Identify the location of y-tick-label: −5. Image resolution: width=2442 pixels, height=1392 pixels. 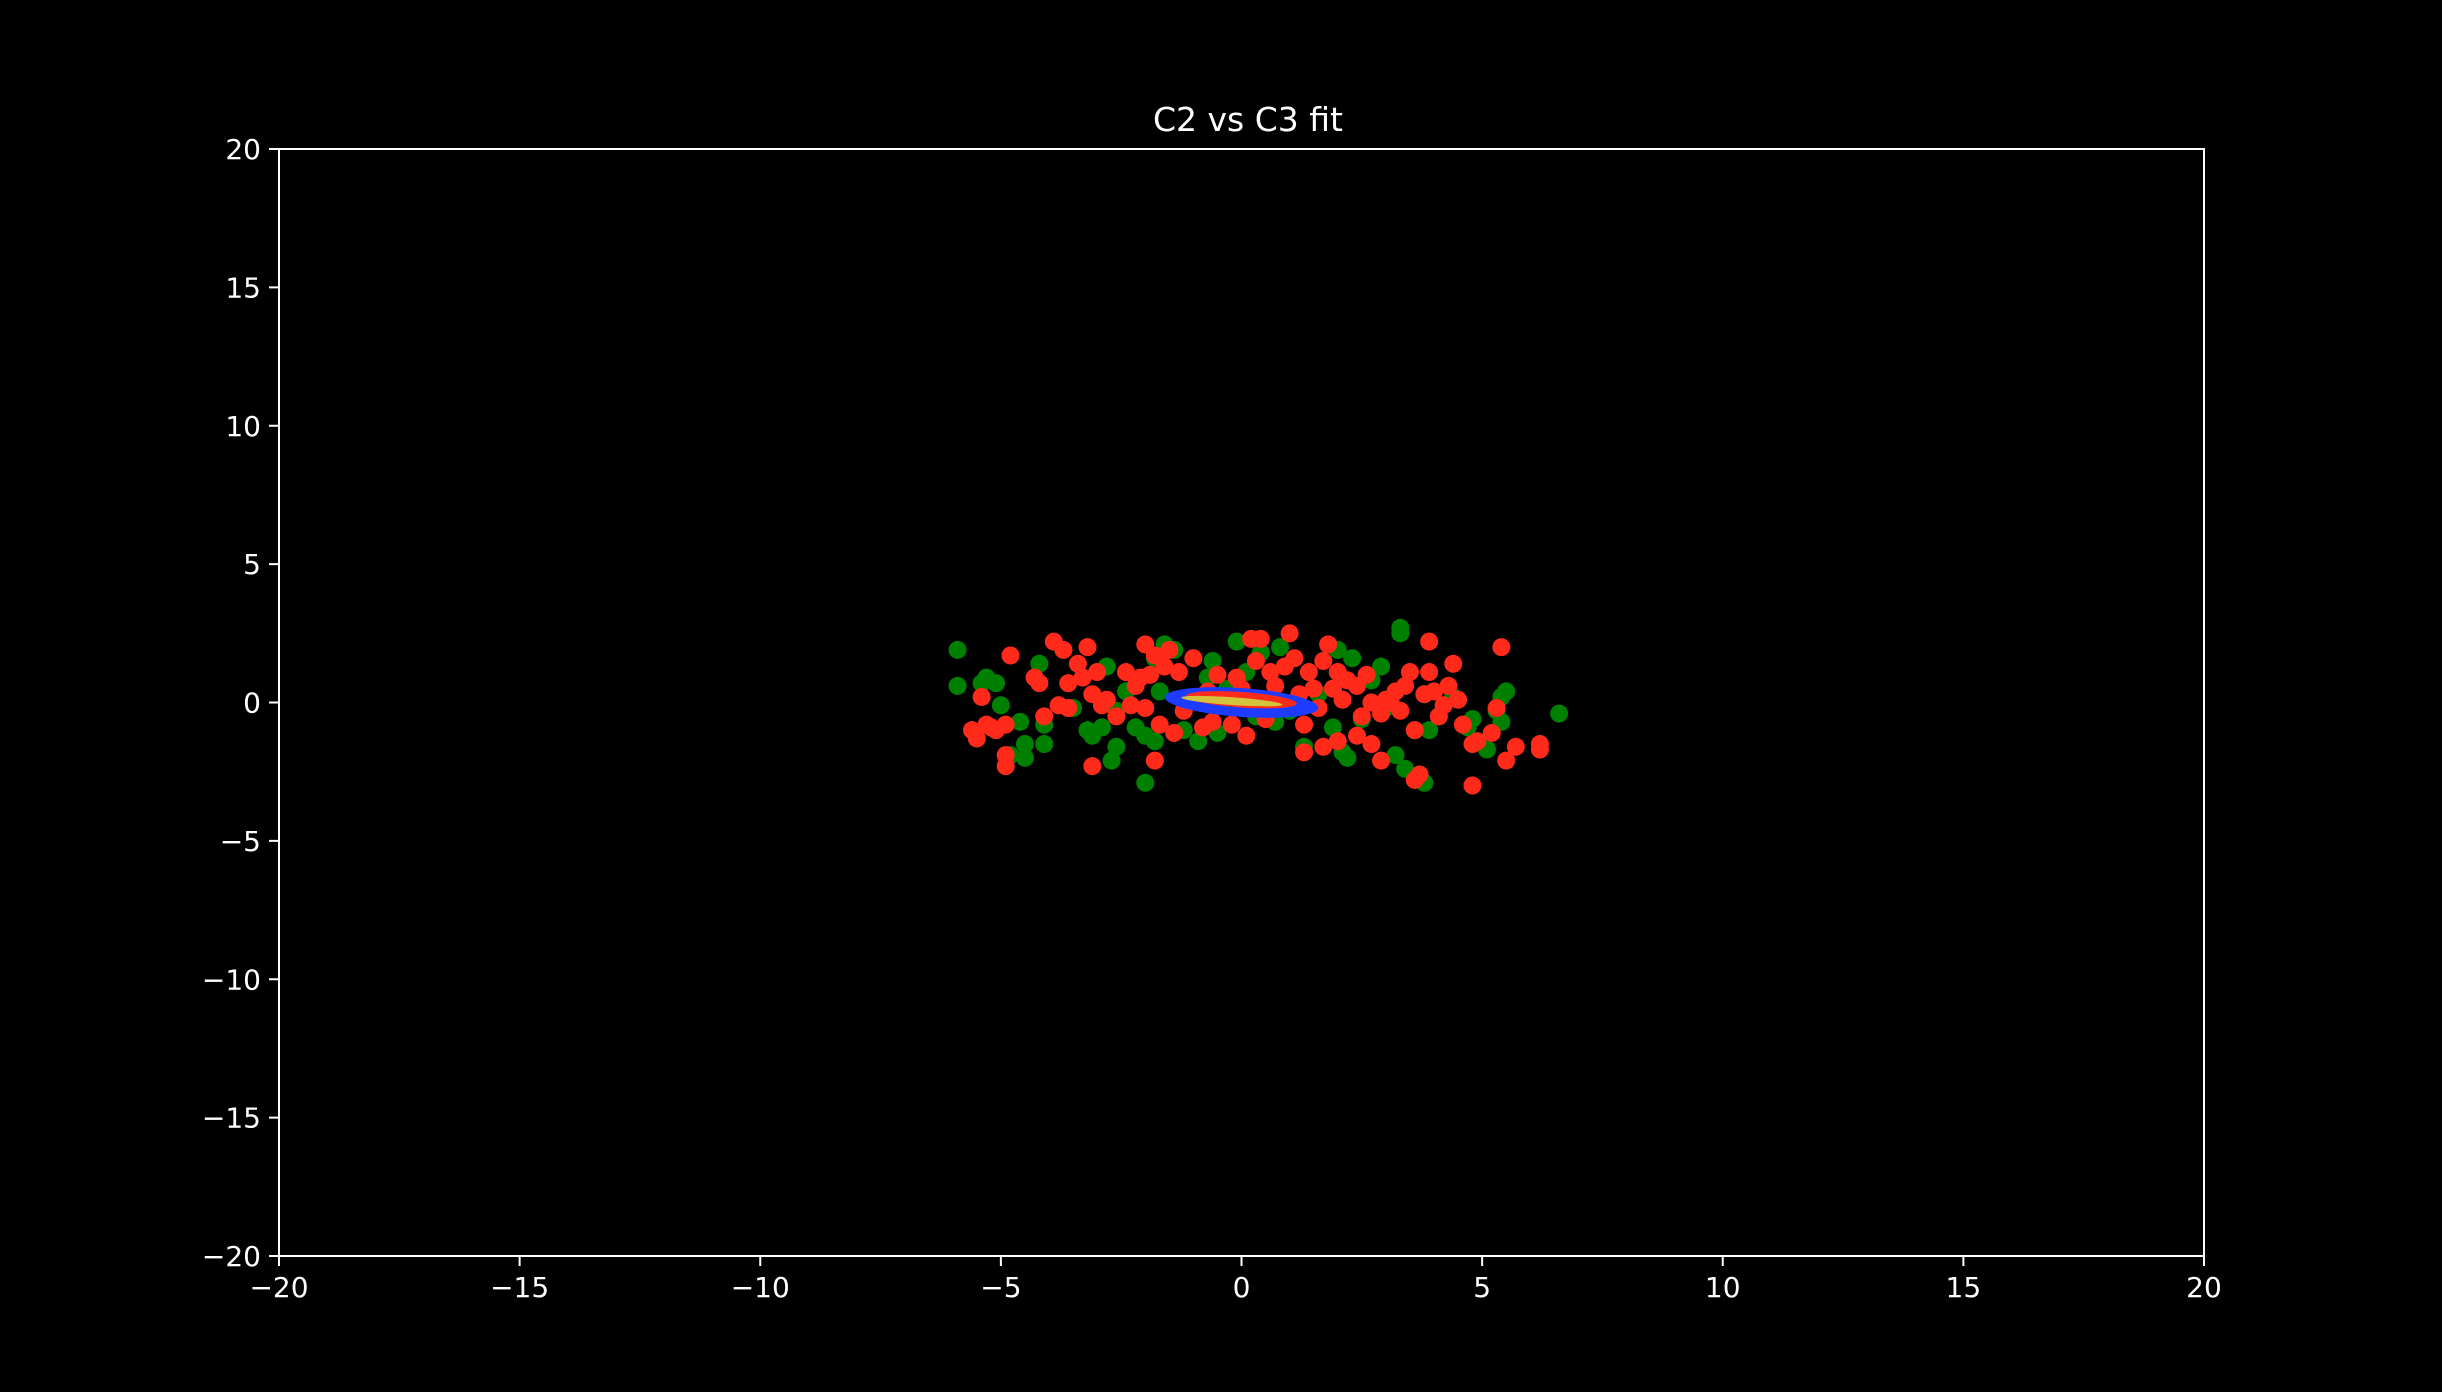
(240, 841).